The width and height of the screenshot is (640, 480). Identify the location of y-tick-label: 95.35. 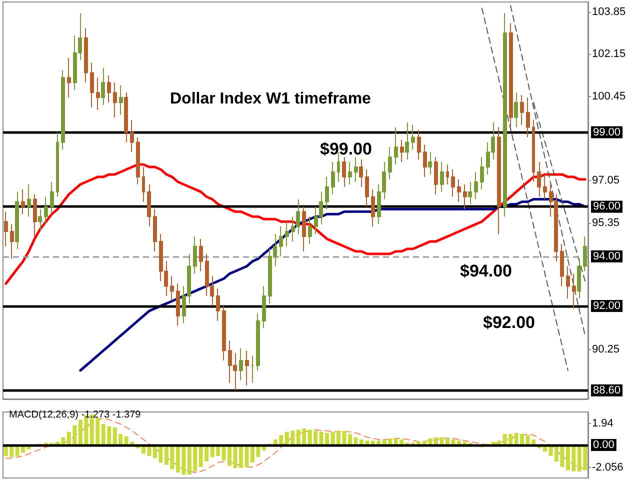
(606, 222).